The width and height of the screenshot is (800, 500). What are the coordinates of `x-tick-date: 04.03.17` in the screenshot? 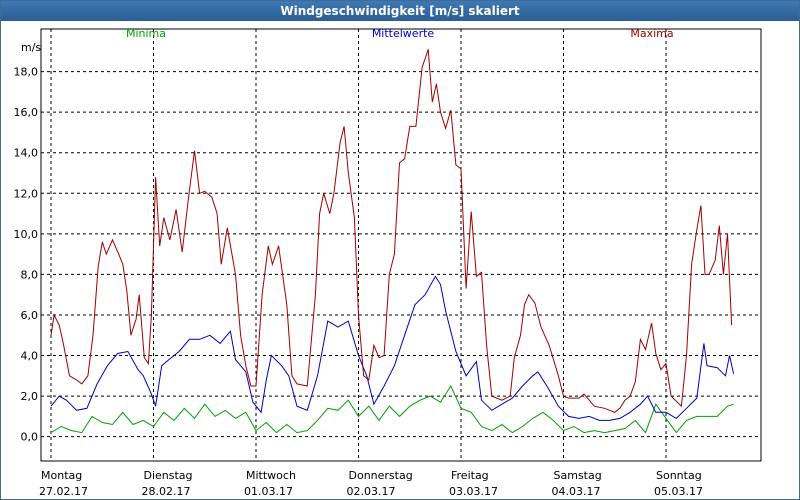 It's located at (576, 491).